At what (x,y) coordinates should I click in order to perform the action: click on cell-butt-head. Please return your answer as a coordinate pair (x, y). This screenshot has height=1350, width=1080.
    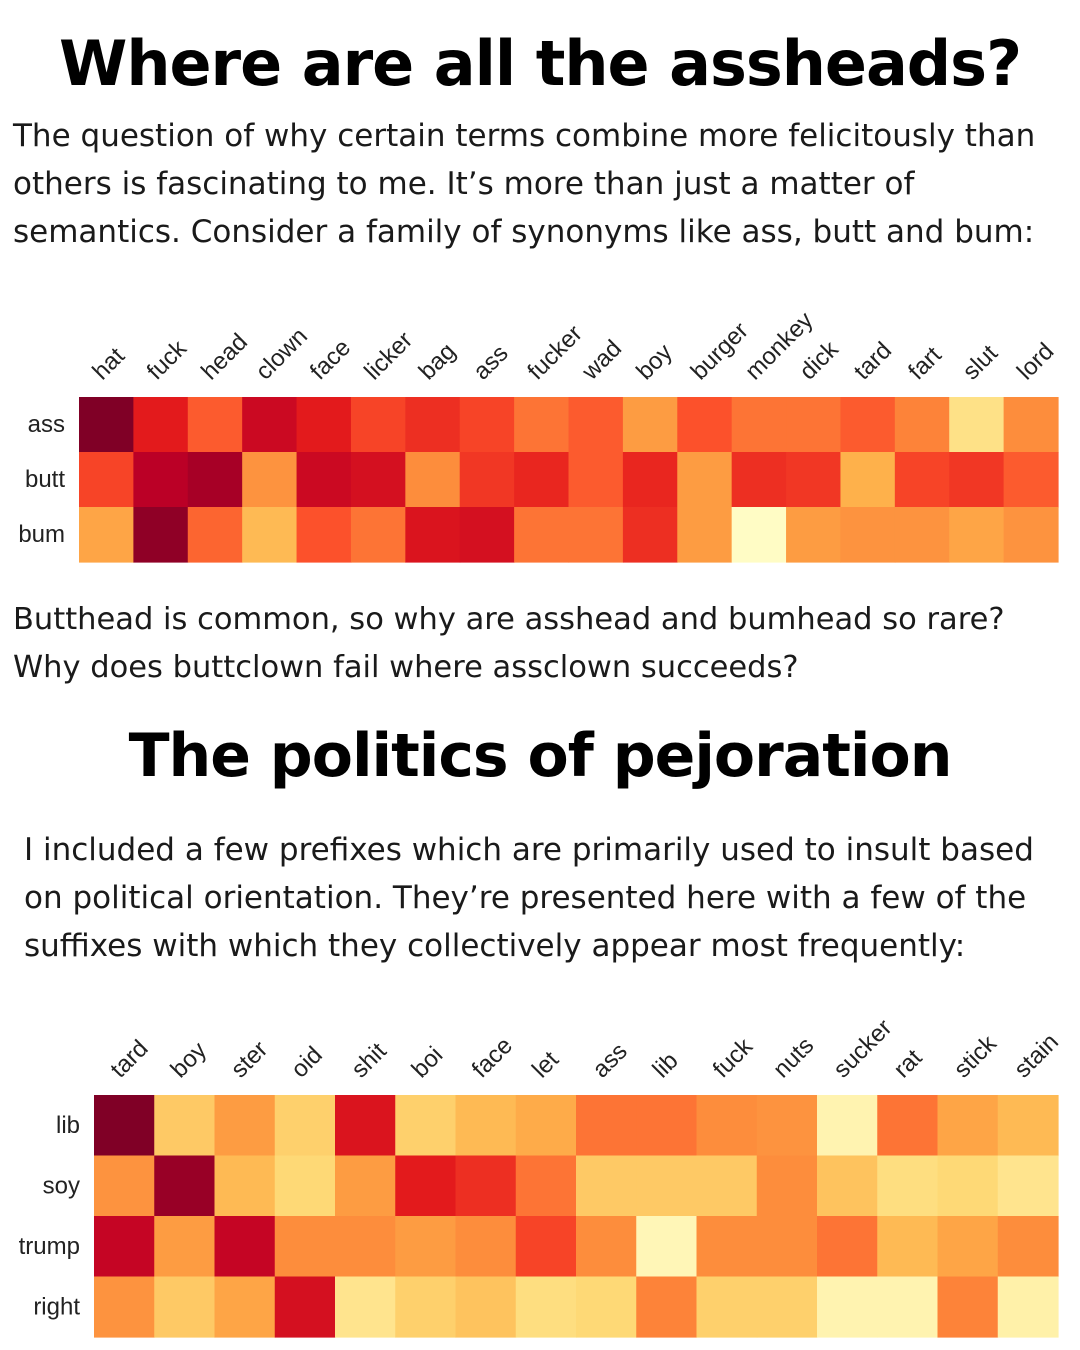
    Looking at the image, I should click on (215, 480).